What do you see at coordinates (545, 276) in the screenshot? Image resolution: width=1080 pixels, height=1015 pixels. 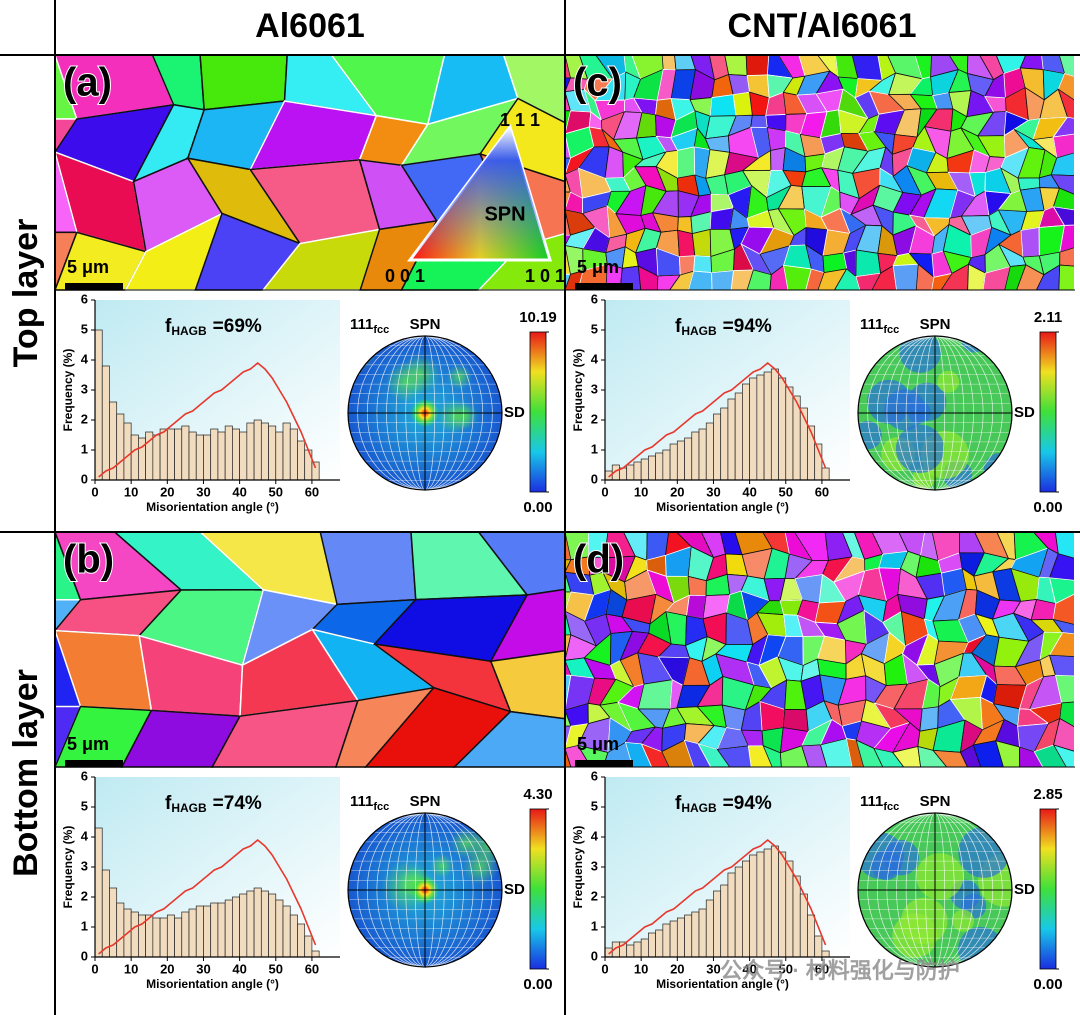 I see `ipf-label: 1 0 1` at bounding box center [545, 276].